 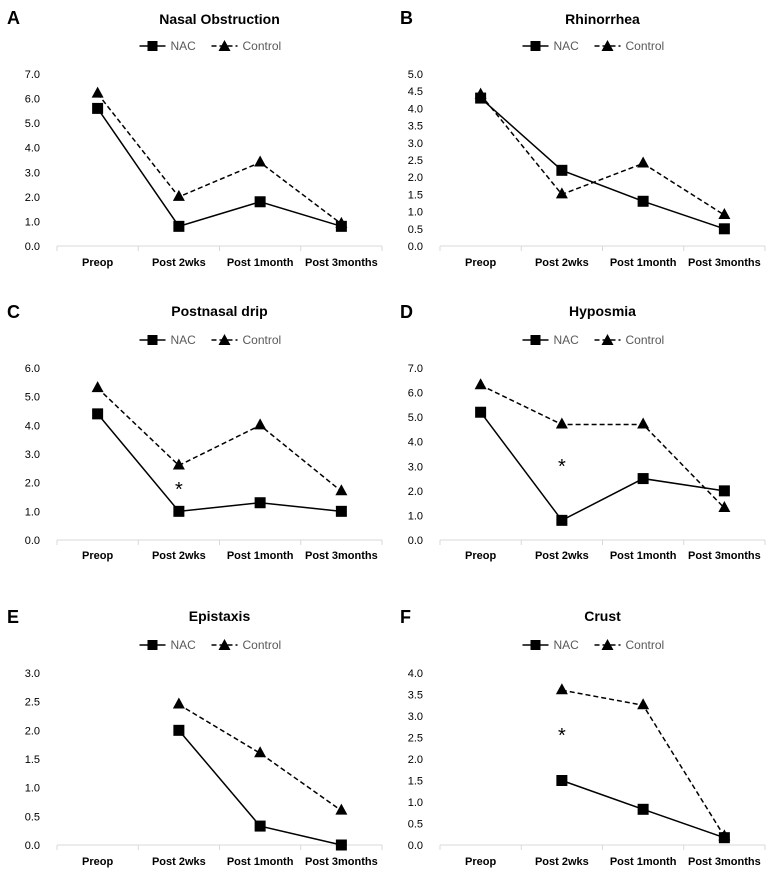 I want to click on y-tick-label: 1.0, so click(x=32, y=789).